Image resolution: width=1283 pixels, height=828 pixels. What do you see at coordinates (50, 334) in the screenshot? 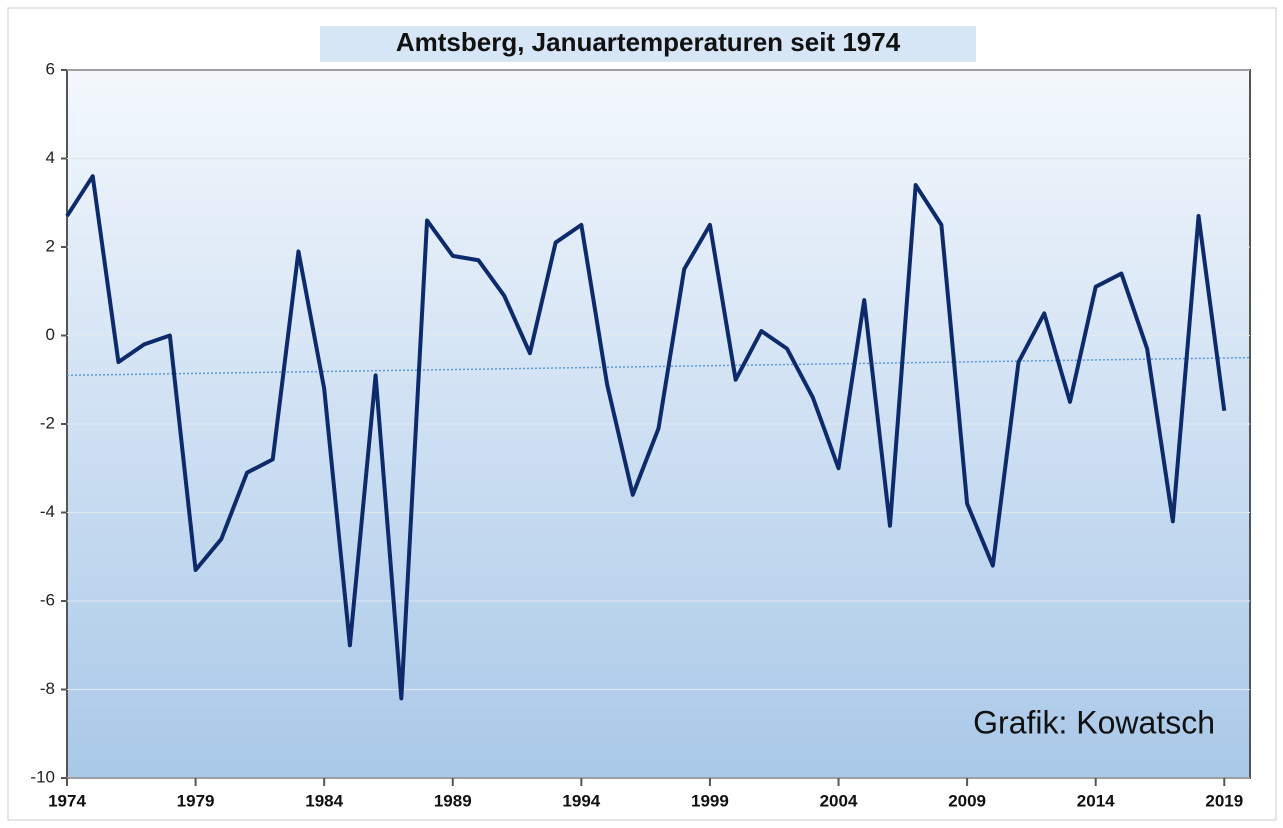
I see `y-tick-label: 0` at bounding box center [50, 334].